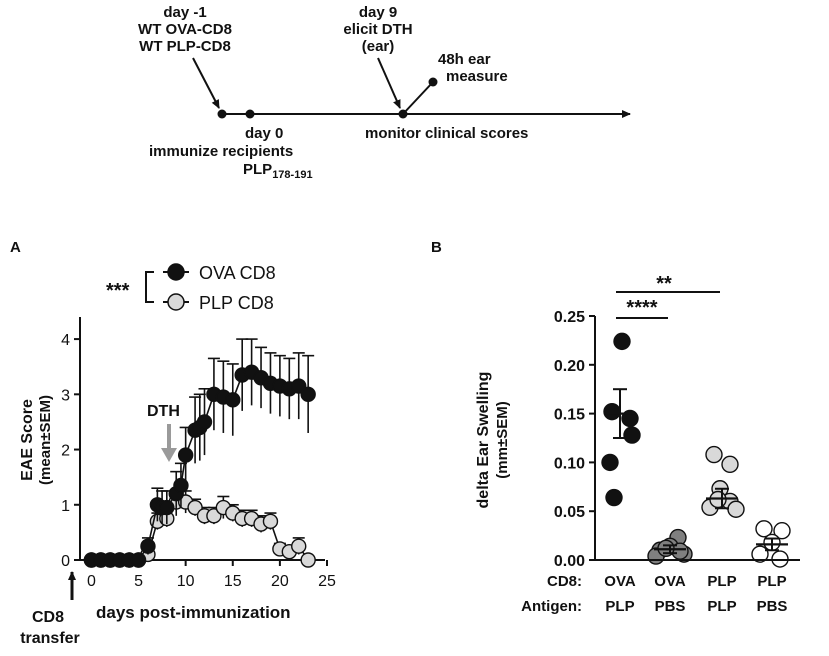 The image size is (829, 656). Describe the element at coordinates (27, 440) in the screenshot. I see `y-axis-title-a: EAE Score` at that location.